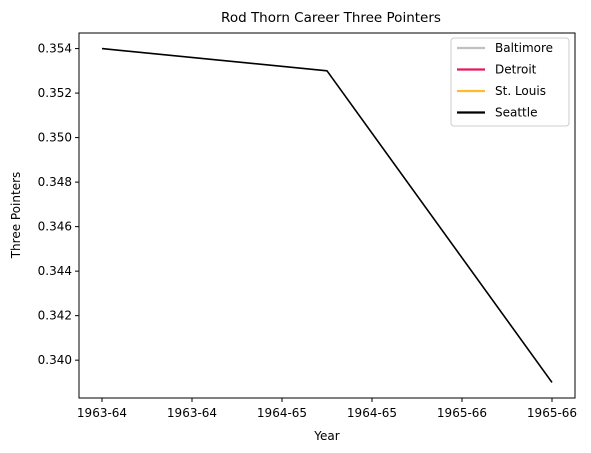  I want to click on y-tick-label: 0.342, so click(55, 316).